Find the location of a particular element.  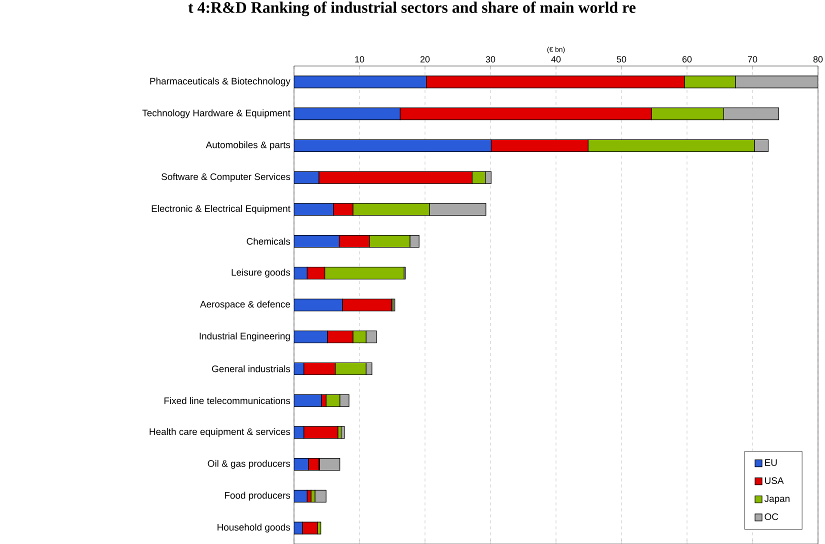

x-tick-label: 70 is located at coordinates (753, 59).